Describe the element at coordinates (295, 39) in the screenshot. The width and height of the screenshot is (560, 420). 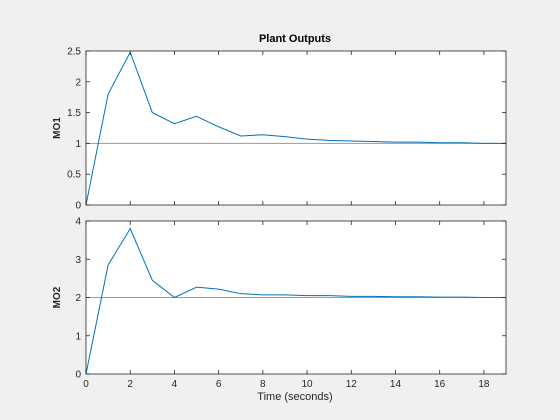
I see `chart-title: Plant Outputs` at that location.